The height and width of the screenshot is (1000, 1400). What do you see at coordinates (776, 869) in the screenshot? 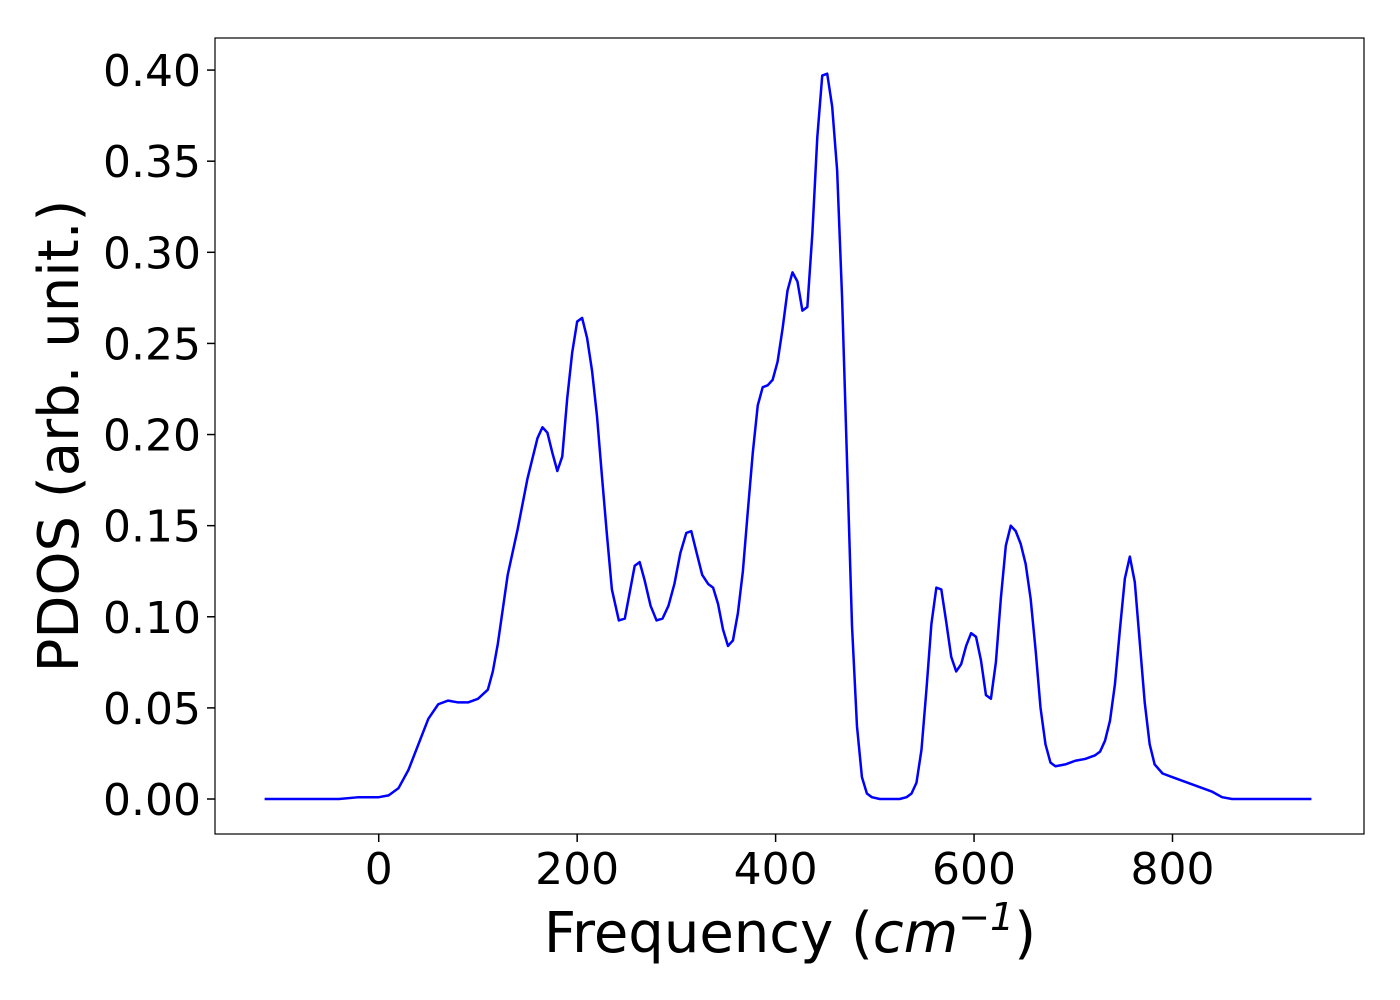
I see `x-tick-label: 400` at bounding box center [776, 869].